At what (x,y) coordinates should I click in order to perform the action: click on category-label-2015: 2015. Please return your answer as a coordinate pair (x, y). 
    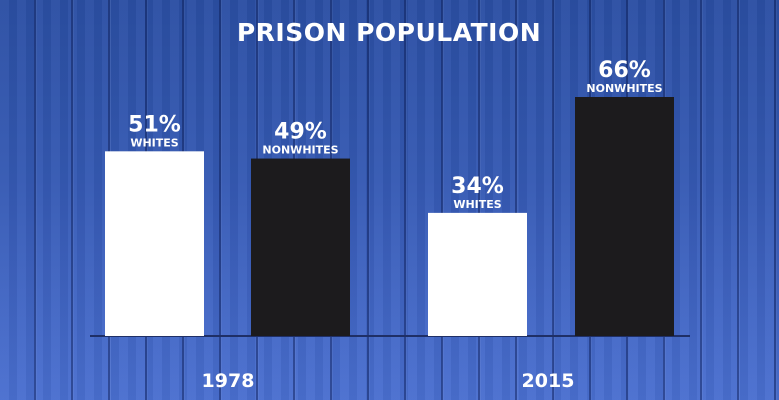
    Looking at the image, I should click on (548, 381).